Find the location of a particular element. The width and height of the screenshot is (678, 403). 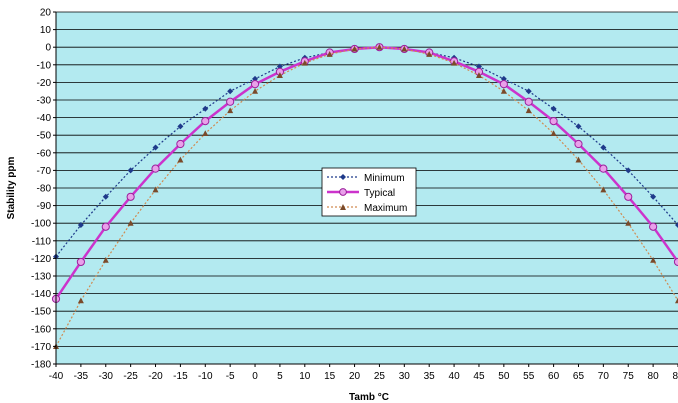

x-tick-label: 75 is located at coordinates (629, 376).